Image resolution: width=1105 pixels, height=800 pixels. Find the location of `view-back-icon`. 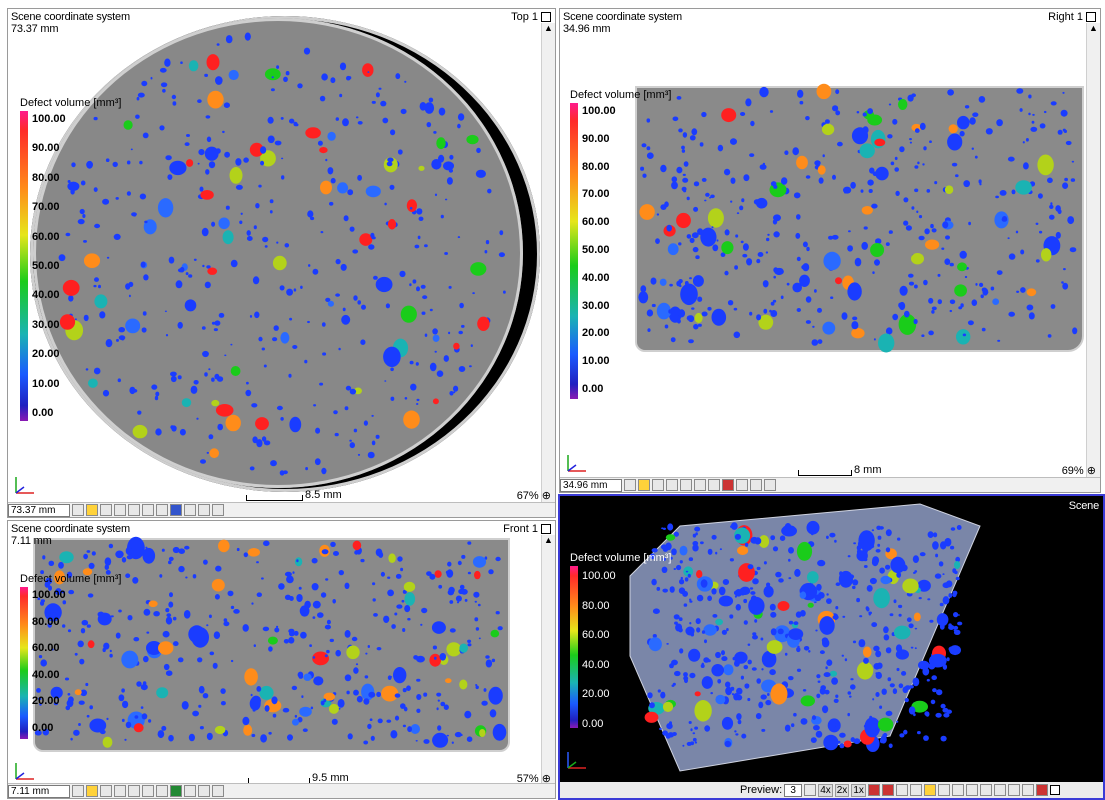

view-back-icon is located at coordinates (957, 790).